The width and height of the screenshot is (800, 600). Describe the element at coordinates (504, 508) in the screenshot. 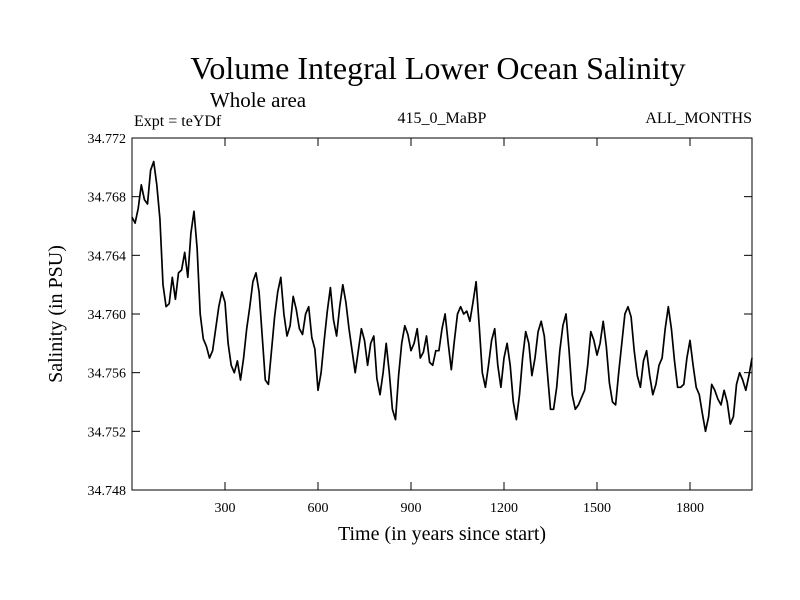

I see `x-tick-label: 1200` at that location.